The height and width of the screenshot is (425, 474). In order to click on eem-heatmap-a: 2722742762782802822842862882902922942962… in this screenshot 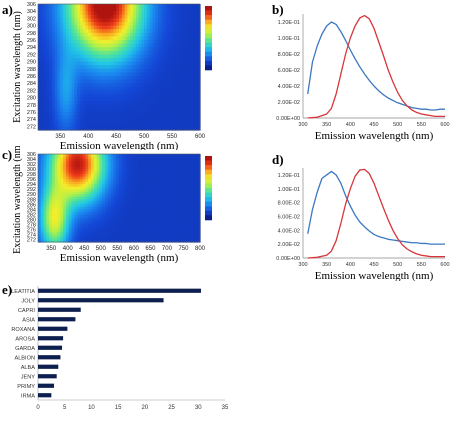, I will do `click(112, 76)`.